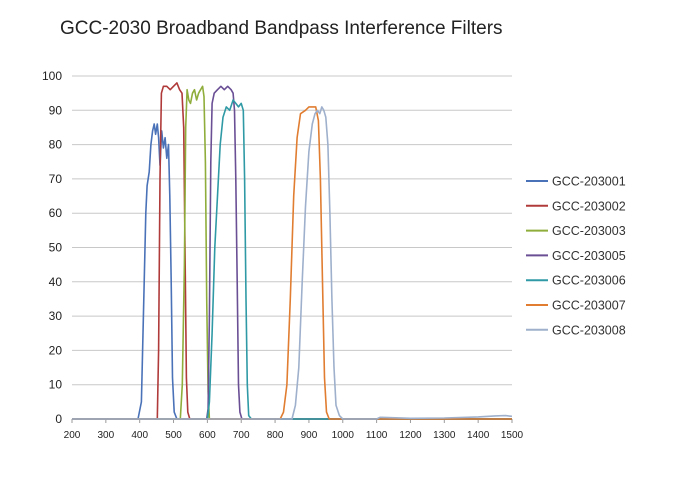 This screenshot has height=485, width=678. I want to click on x-tick-label: 1300, so click(444, 435).